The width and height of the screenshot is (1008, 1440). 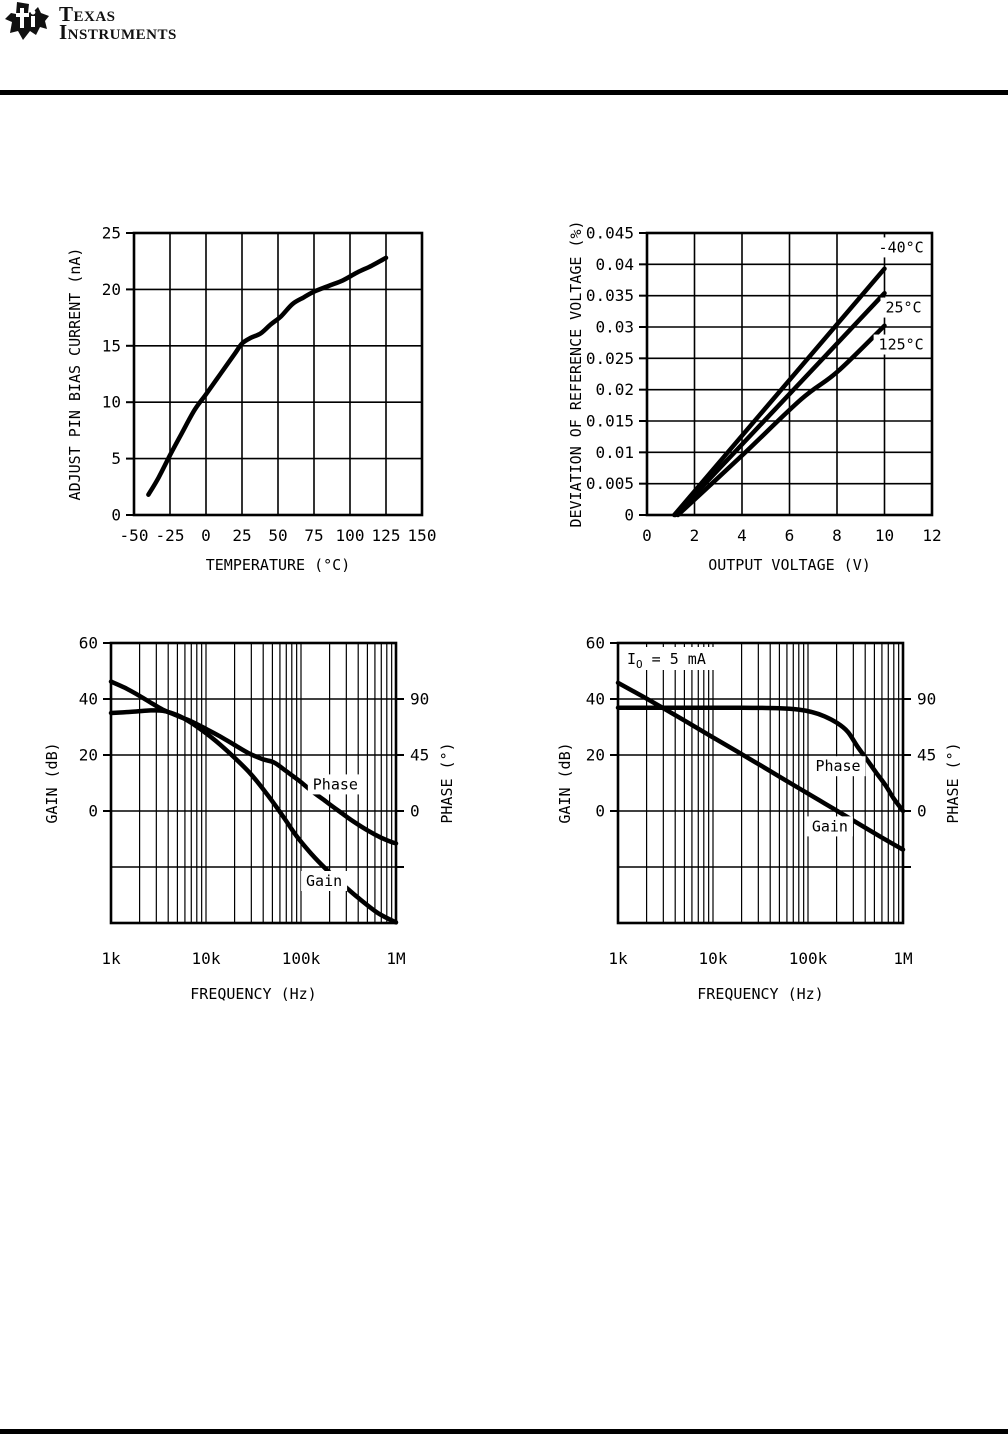 What do you see at coordinates (111, 345) in the screenshot?
I see `y-tick-label: 15` at bounding box center [111, 345].